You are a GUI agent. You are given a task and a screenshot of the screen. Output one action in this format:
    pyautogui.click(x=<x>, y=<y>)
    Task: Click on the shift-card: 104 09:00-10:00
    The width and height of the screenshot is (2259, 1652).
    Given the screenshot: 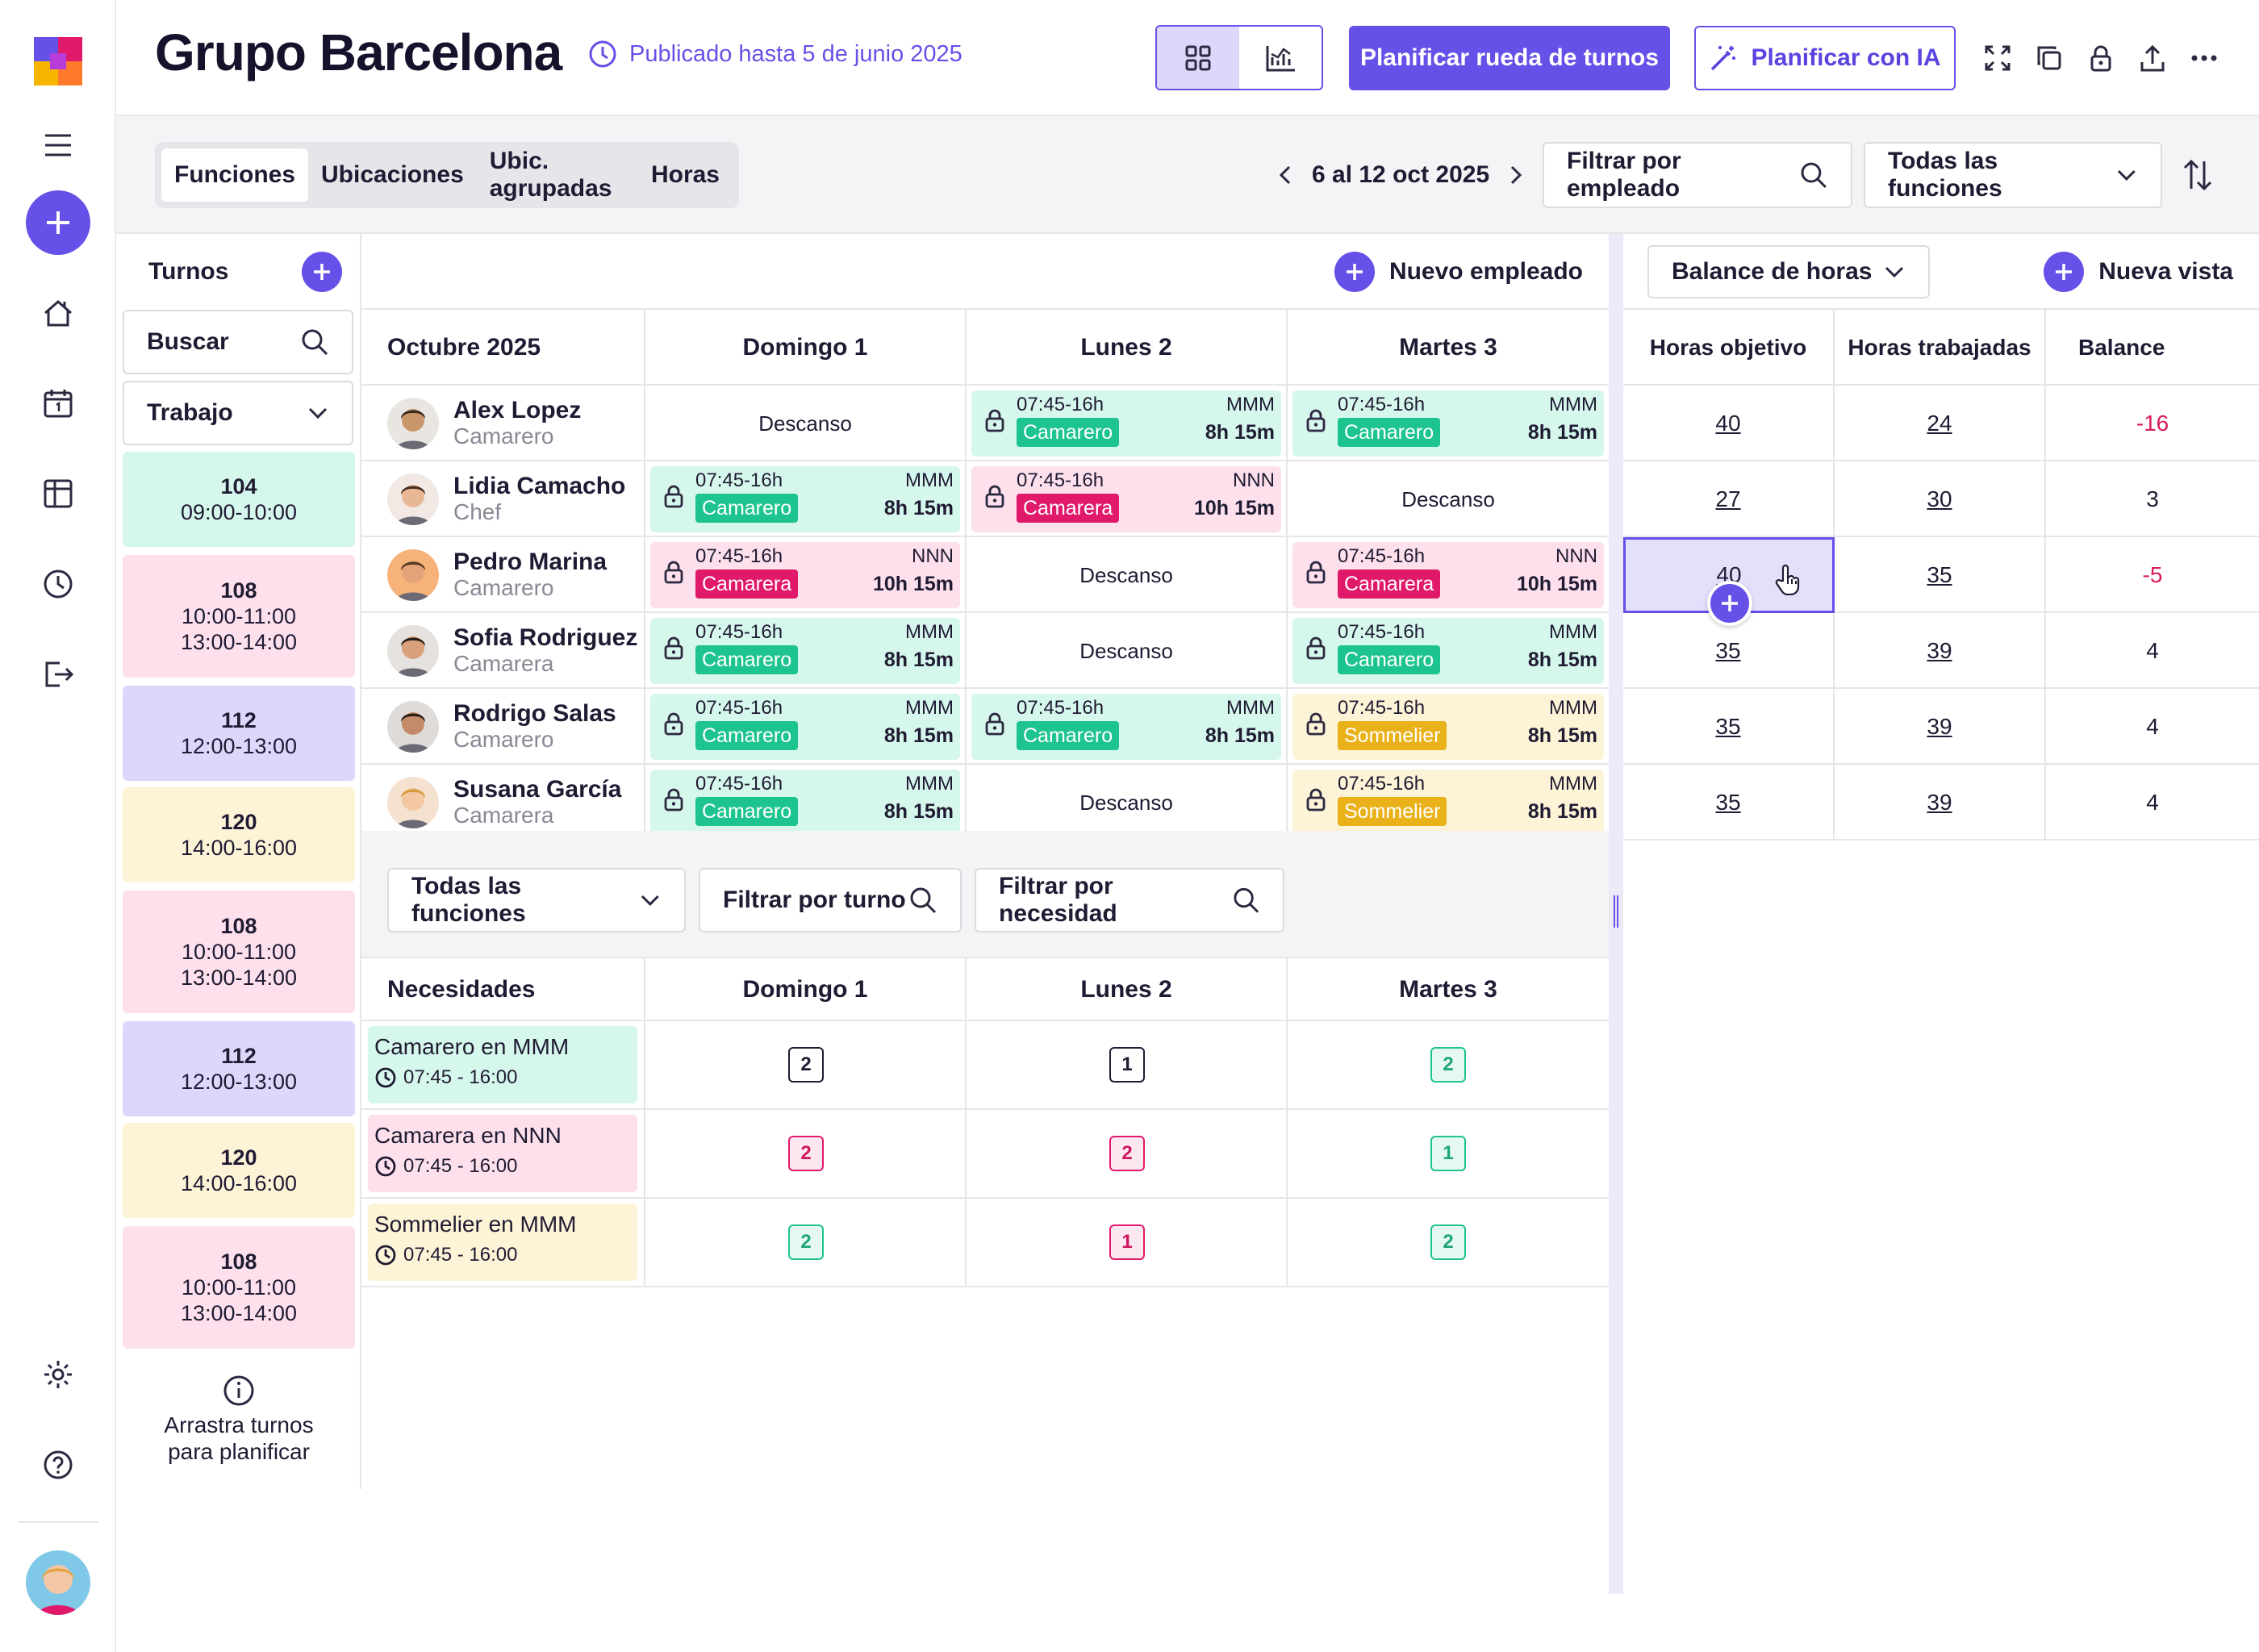 What is the action you would take?
    pyautogui.click(x=239, y=500)
    